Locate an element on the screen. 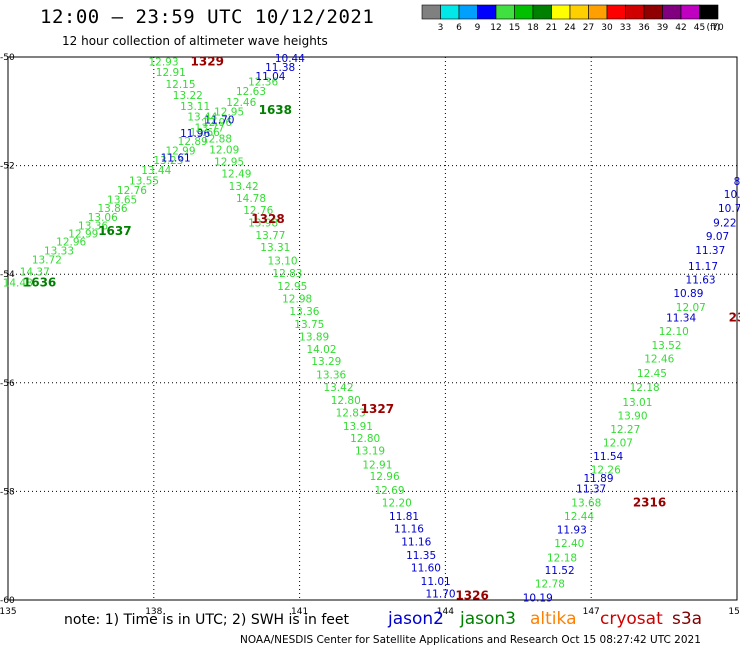  wave-height-point: 11.34 is located at coordinates (681, 319).